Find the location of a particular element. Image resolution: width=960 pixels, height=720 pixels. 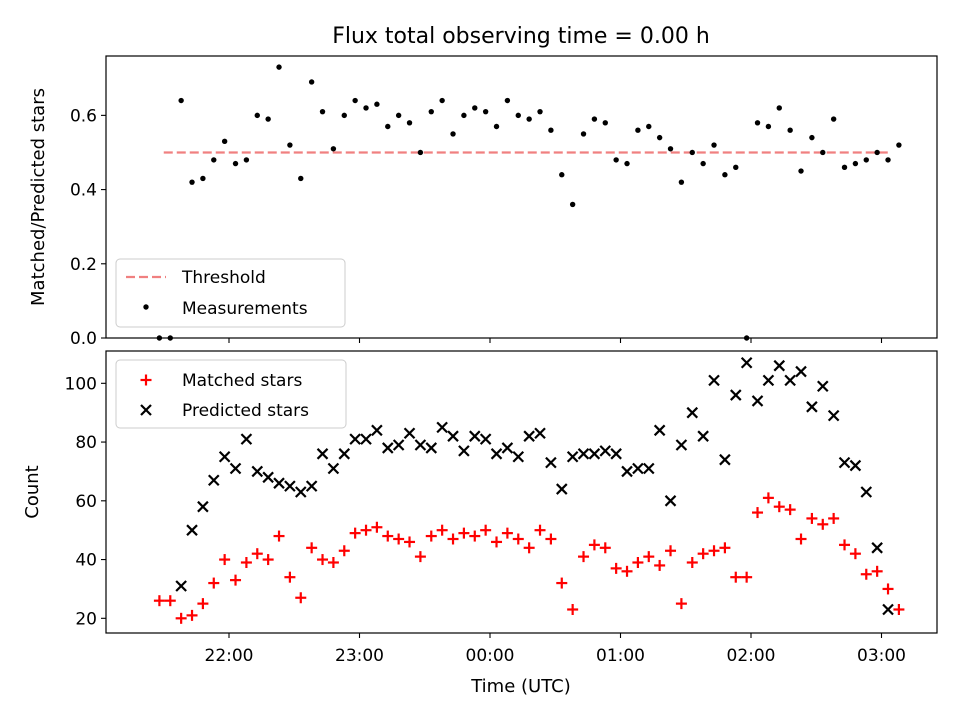

legend-predicted-swatch is located at coordinates (146, 410).